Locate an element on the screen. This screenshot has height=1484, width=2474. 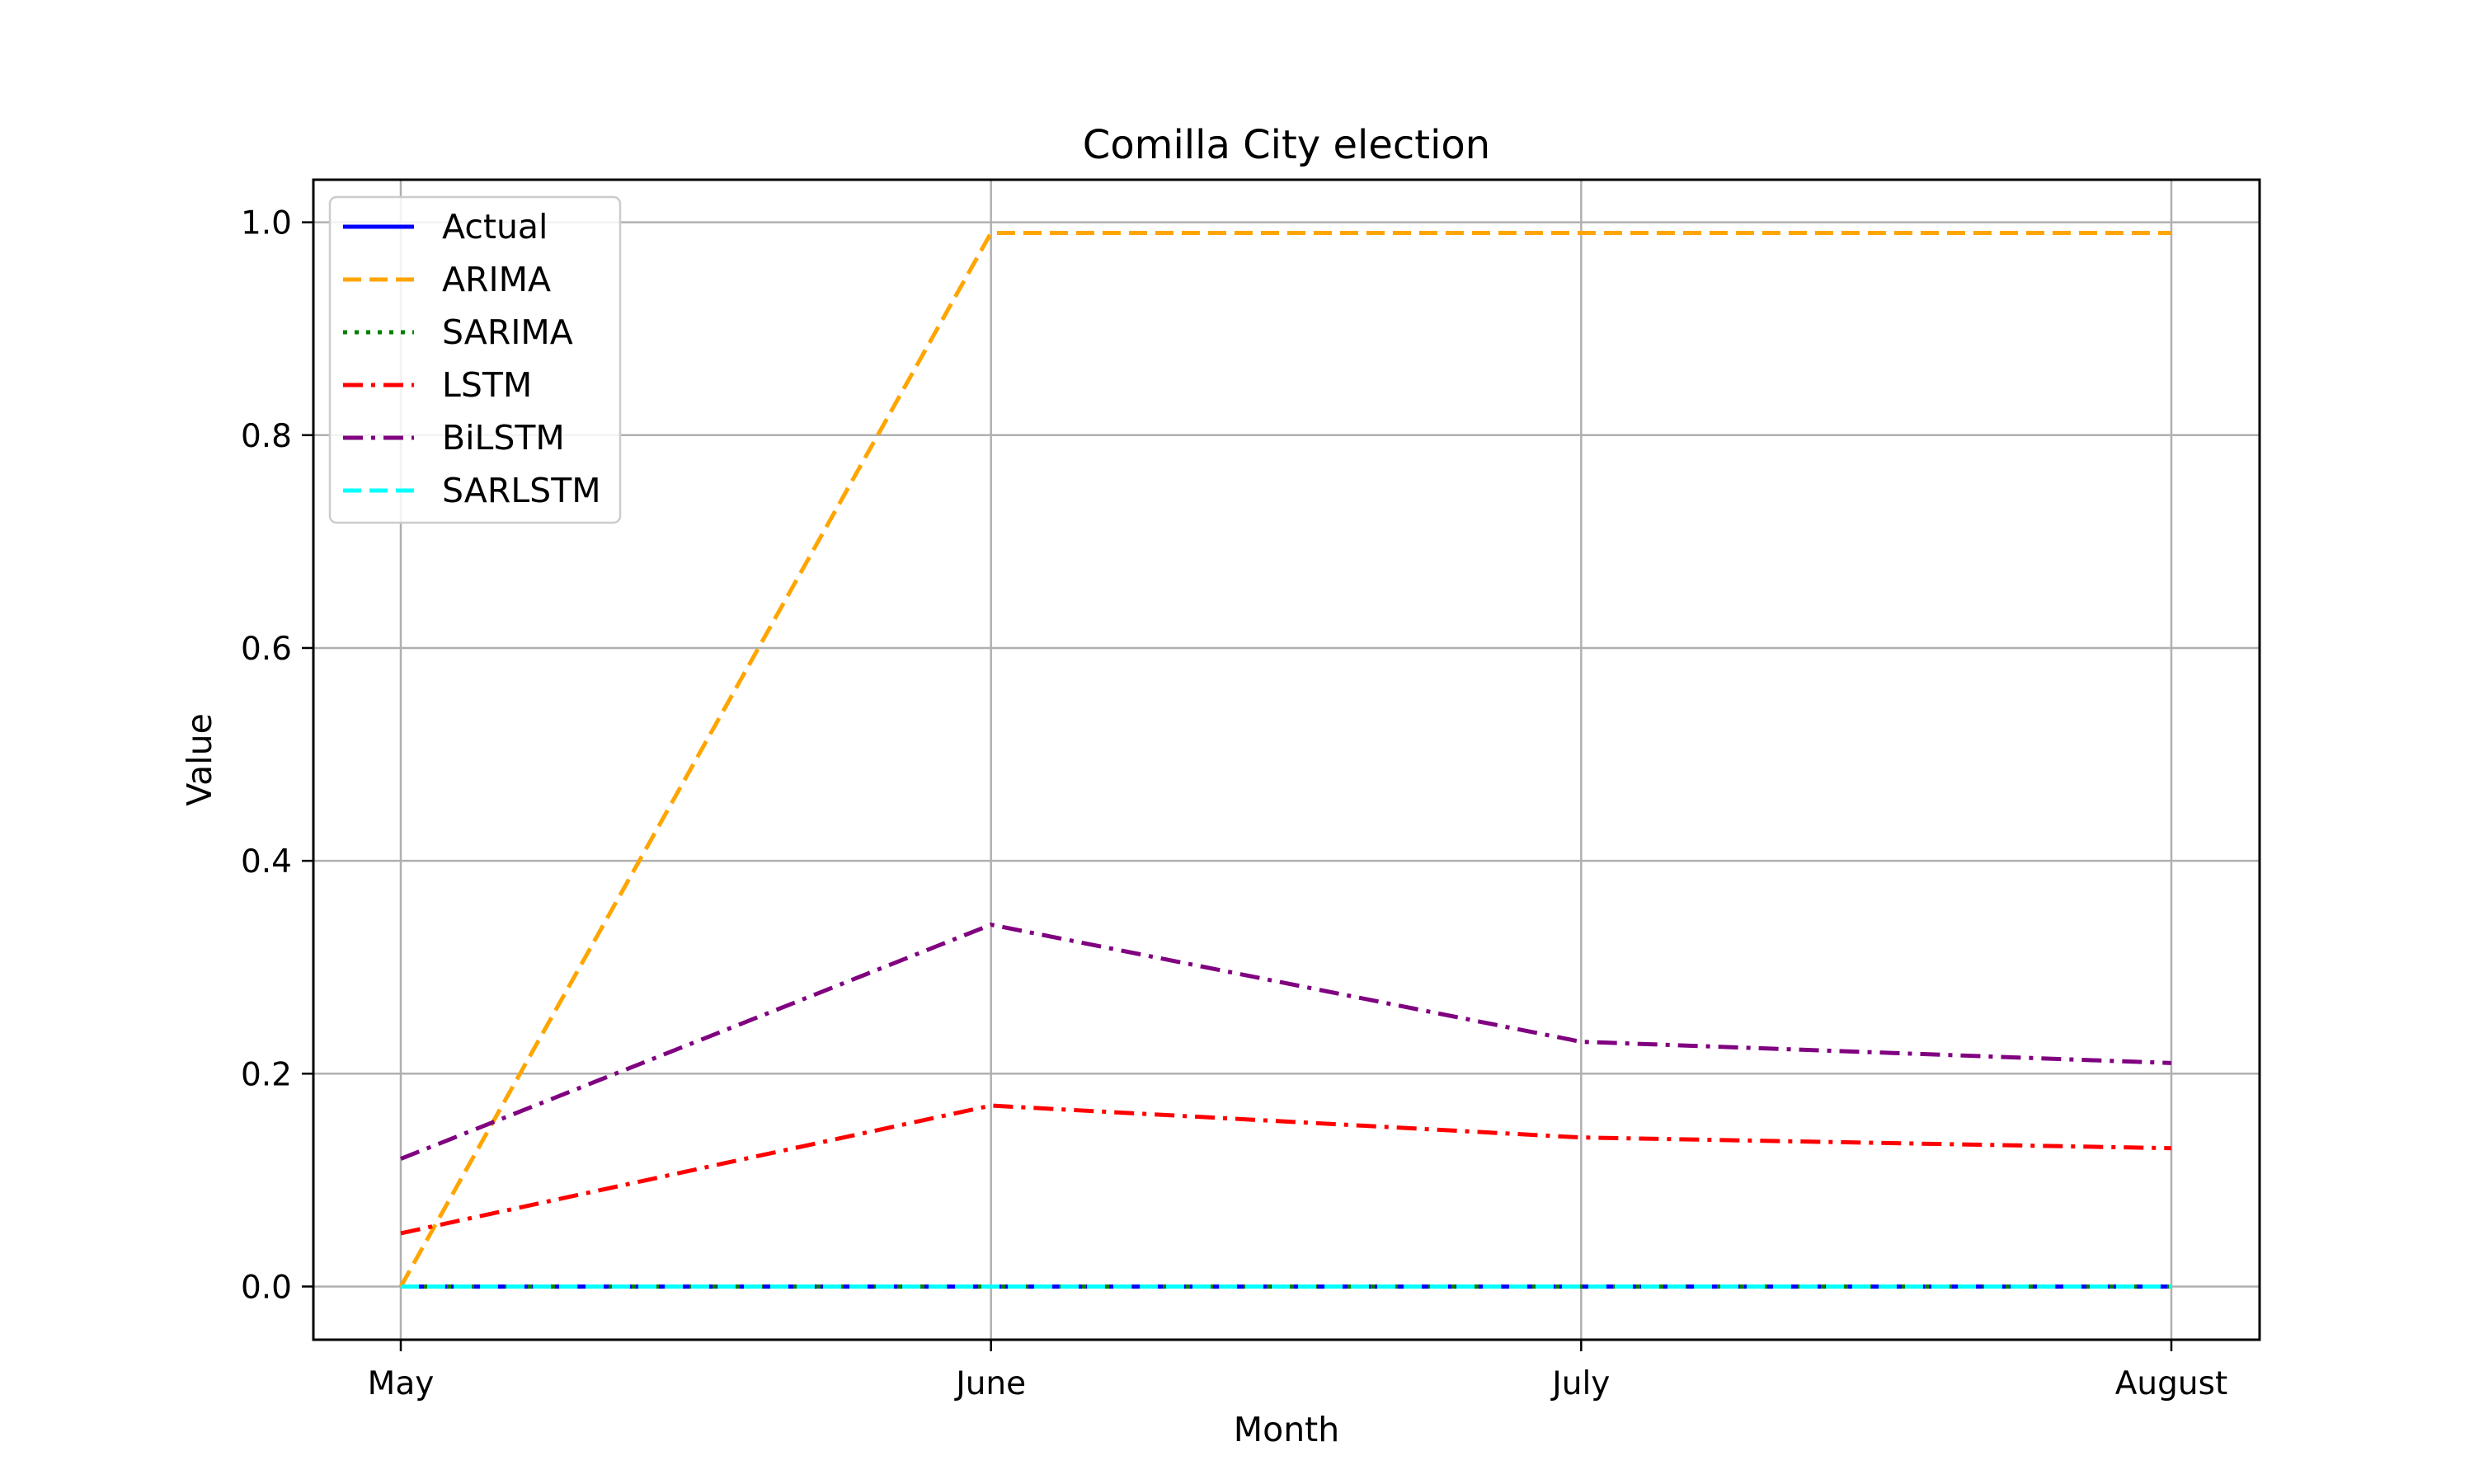
x-tick-label: July is located at coordinates (1580, 1383).